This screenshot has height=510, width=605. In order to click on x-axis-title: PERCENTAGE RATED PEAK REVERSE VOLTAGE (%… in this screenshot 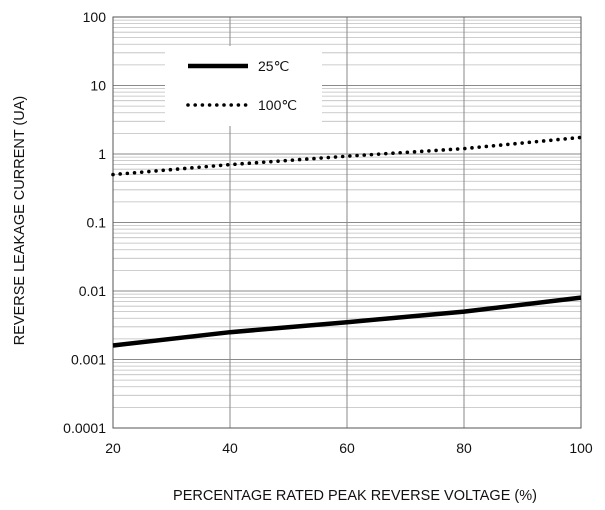, I will do `click(355, 496)`.